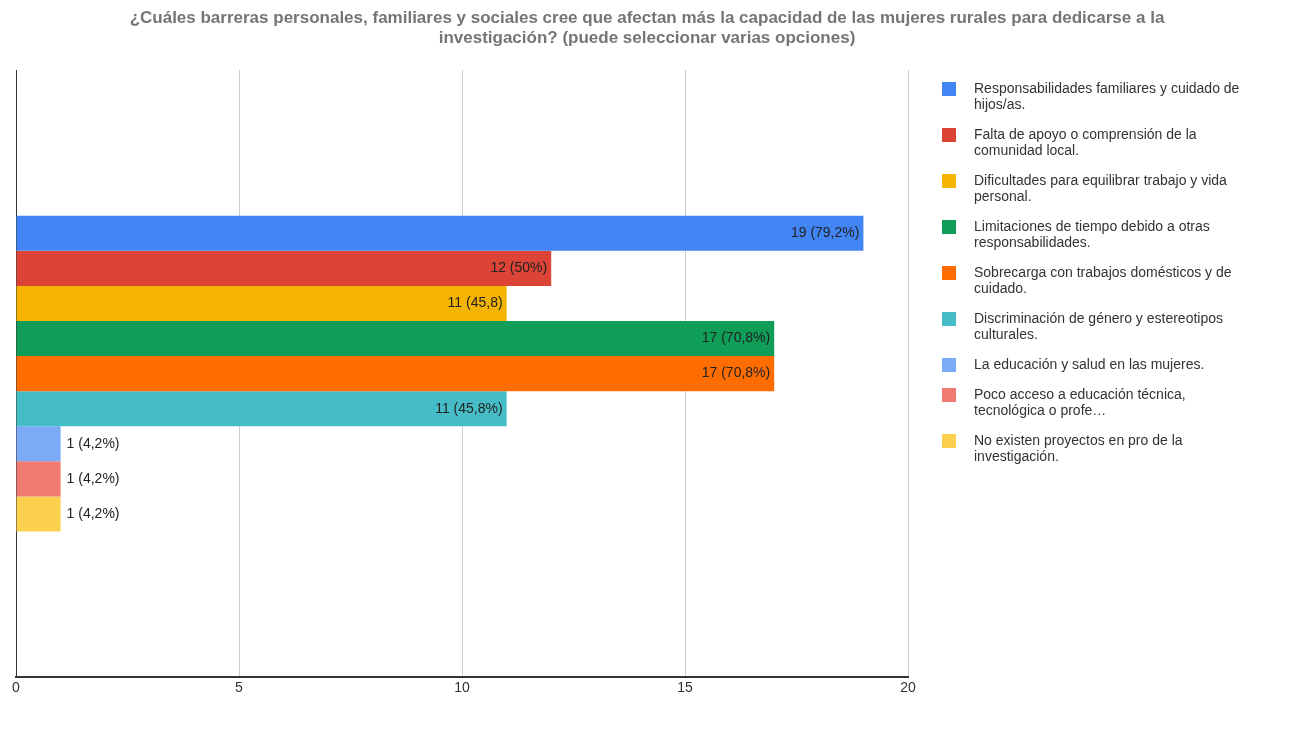 This screenshot has height=734, width=1294. Describe the element at coordinates (519, 267) in the screenshot. I see `data-label: 12 (50%)` at that location.